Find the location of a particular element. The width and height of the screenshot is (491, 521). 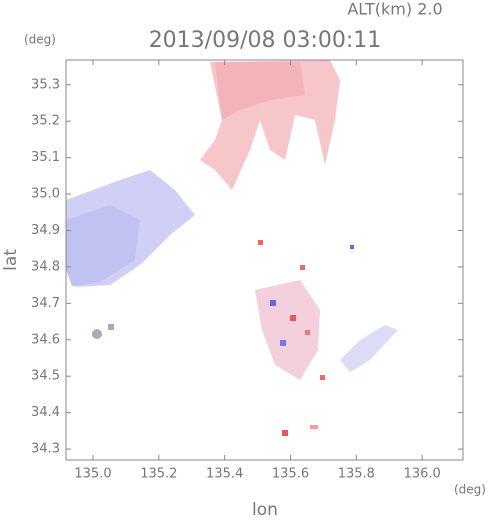

altitude-label: ALT(km) 2.0 is located at coordinates (394, 9).